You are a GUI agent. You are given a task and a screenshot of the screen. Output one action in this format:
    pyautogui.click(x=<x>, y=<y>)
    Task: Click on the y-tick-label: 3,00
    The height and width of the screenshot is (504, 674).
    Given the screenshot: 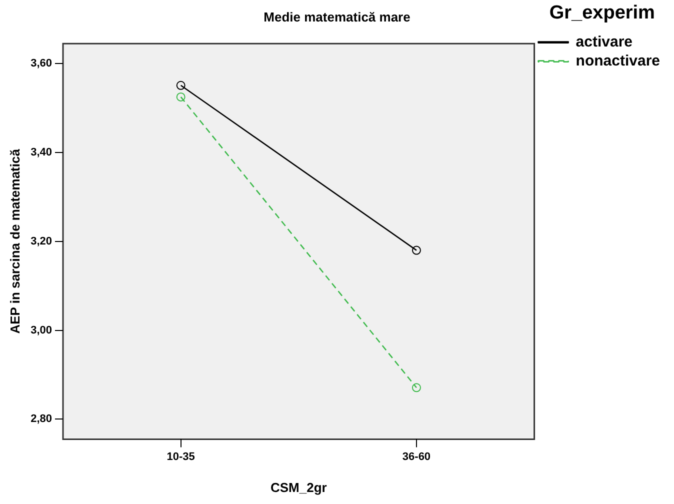 What is the action you would take?
    pyautogui.click(x=41, y=330)
    